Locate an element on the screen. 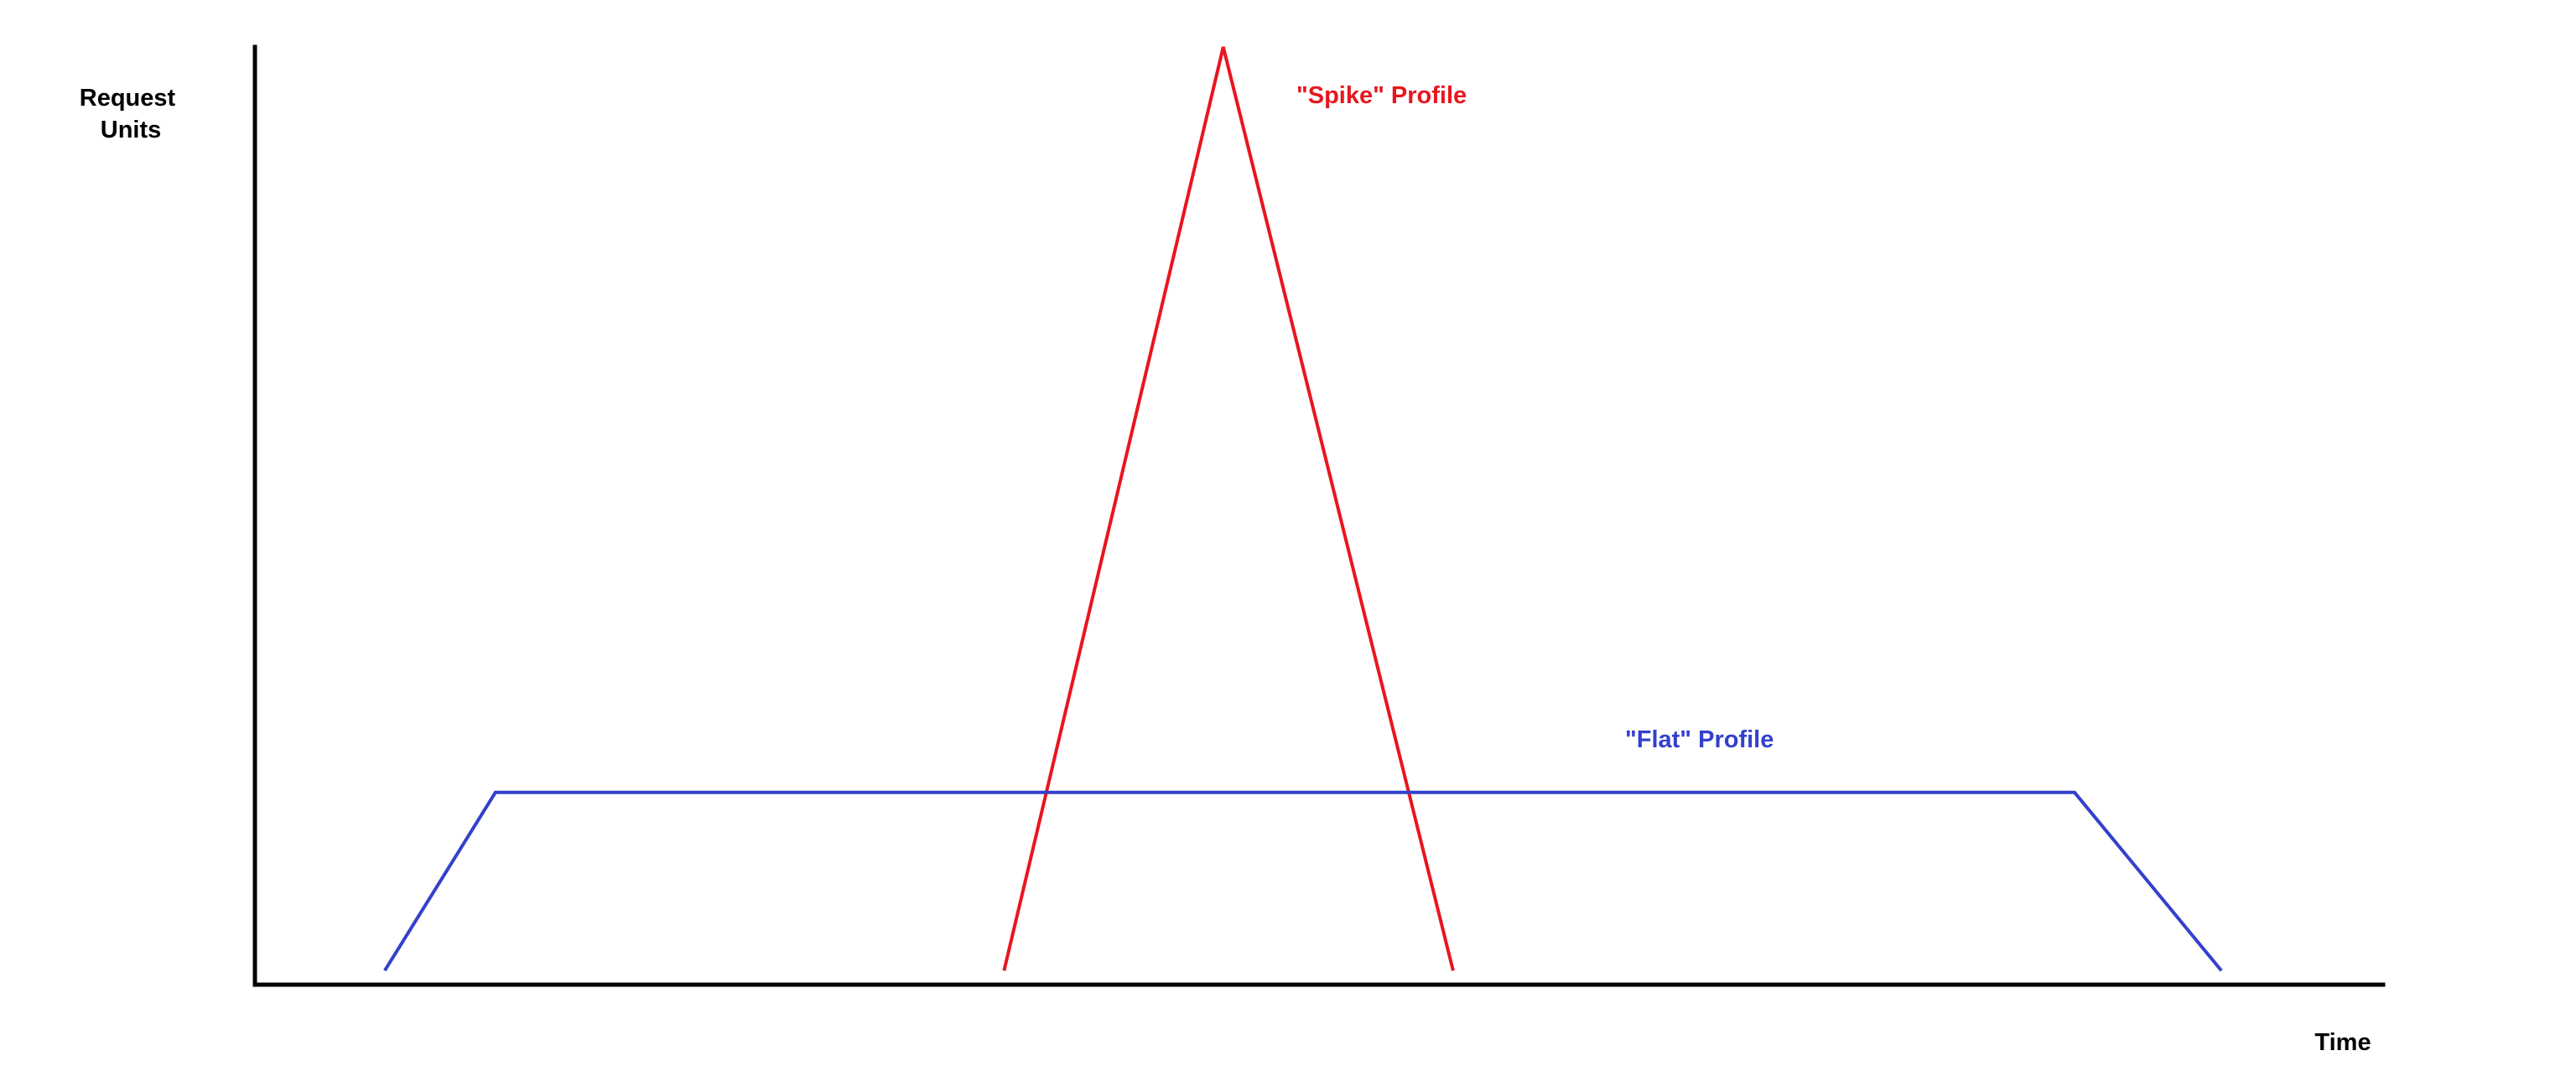 This screenshot has width=2576, height=1087. y-axis-label: Request Units is located at coordinates (131, 114).